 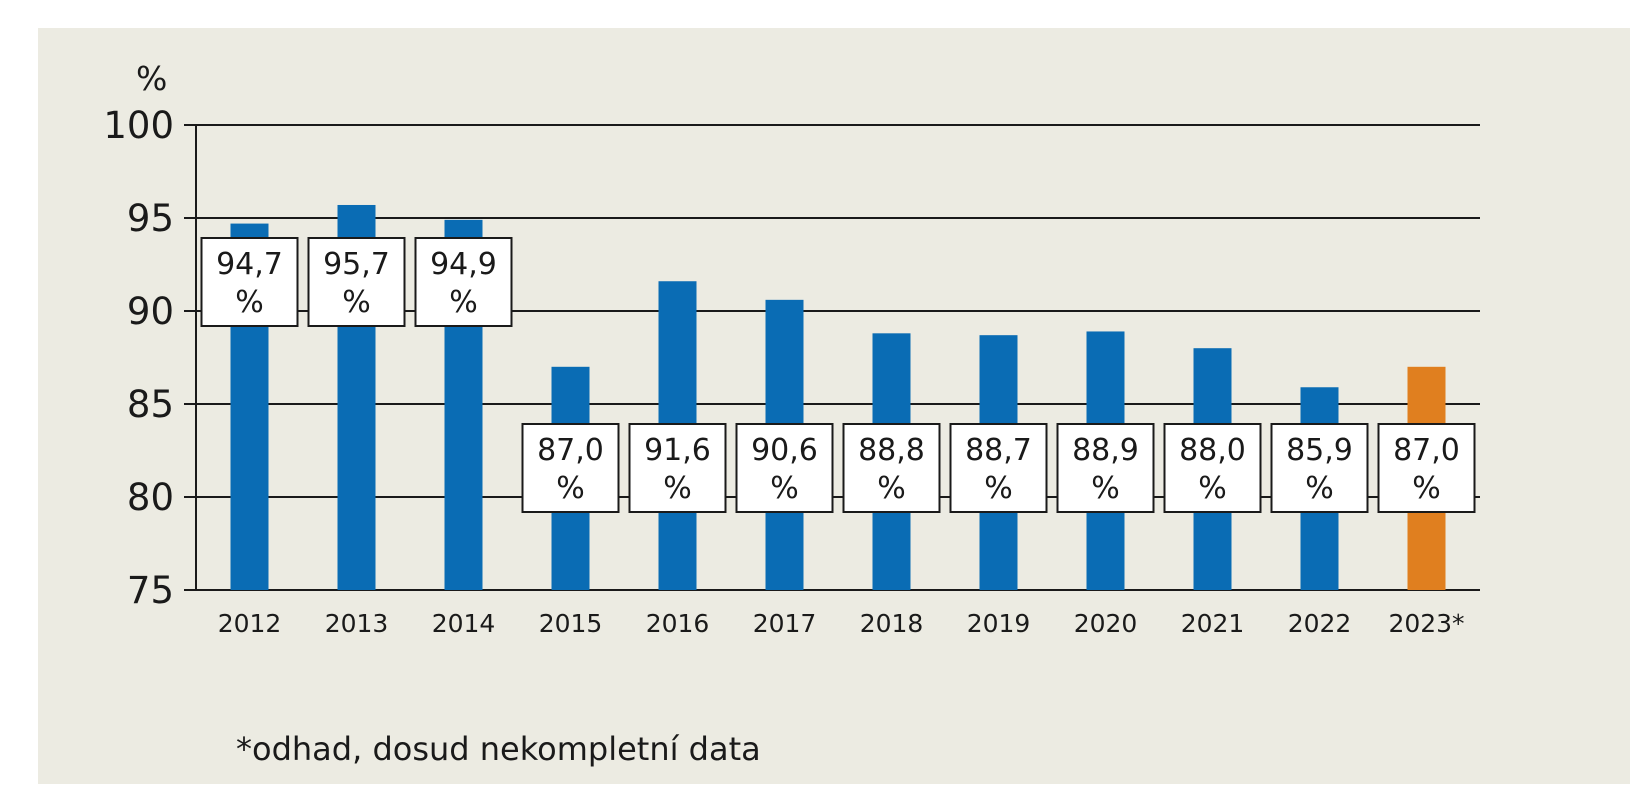 I want to click on x-tick-label-2018: 2018, so click(x=892, y=623).